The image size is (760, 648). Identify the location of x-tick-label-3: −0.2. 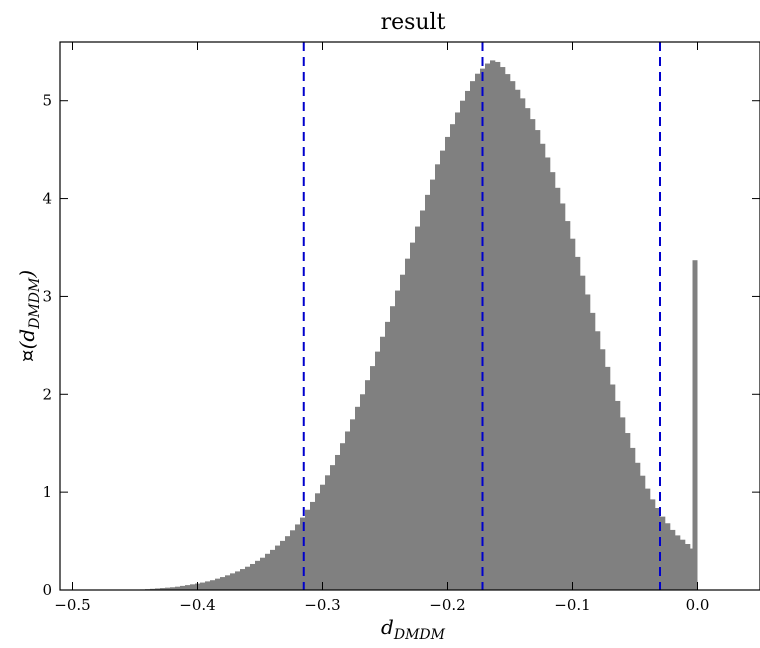
(447, 605).